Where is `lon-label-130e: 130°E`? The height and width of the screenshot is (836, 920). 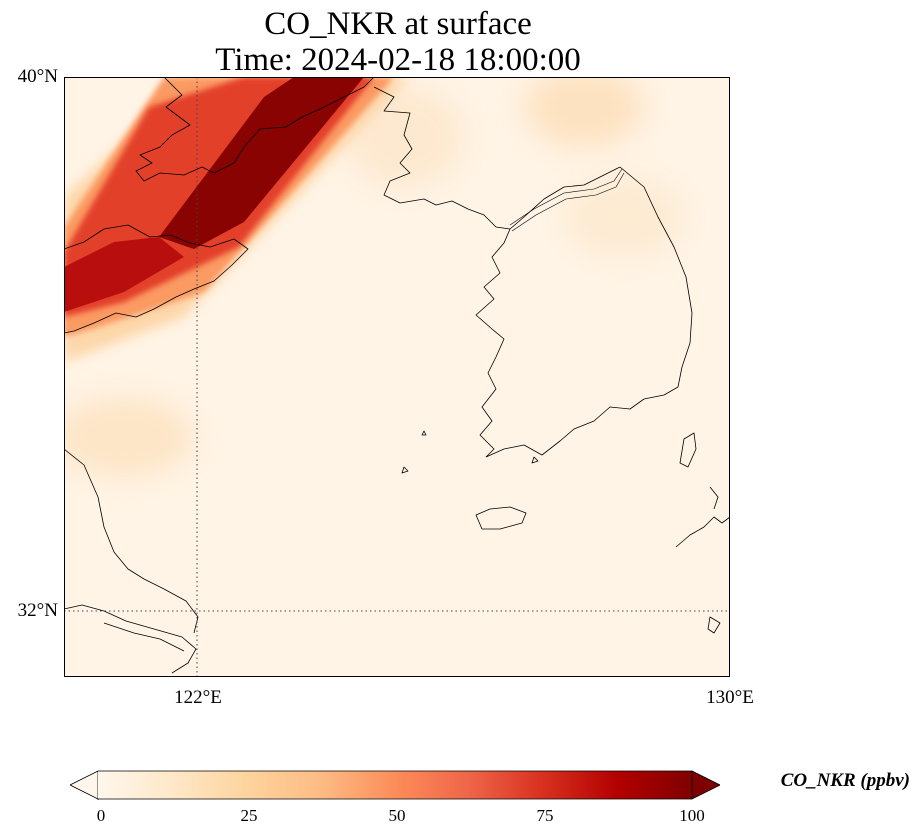 lon-label-130e: 130°E is located at coordinates (730, 697).